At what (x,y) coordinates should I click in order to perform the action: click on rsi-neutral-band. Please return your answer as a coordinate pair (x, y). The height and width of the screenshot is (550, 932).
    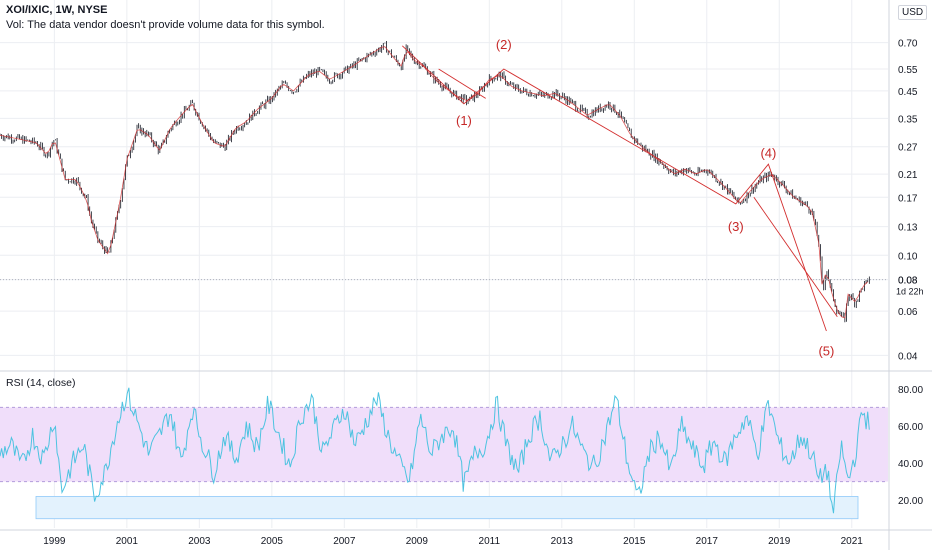
    Looking at the image, I should click on (444, 444).